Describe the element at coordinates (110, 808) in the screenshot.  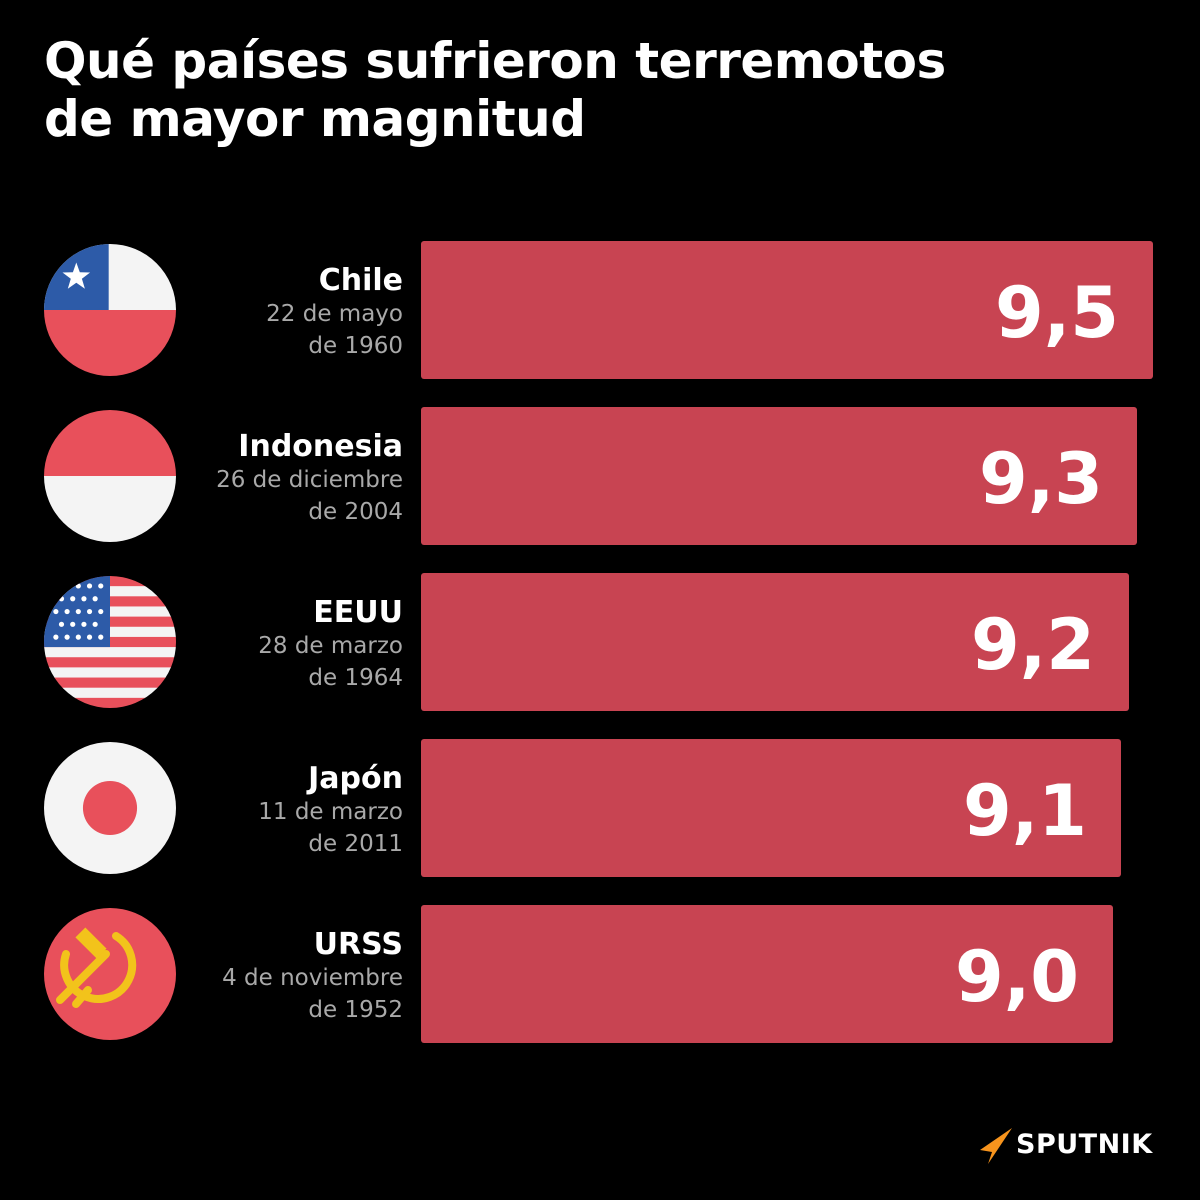
I see `japan-flag-icon` at that location.